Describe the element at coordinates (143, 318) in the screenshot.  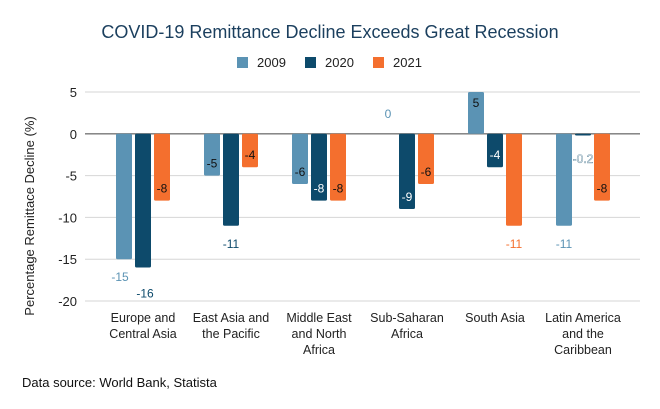
I see `x-category-label: Europe and` at that location.